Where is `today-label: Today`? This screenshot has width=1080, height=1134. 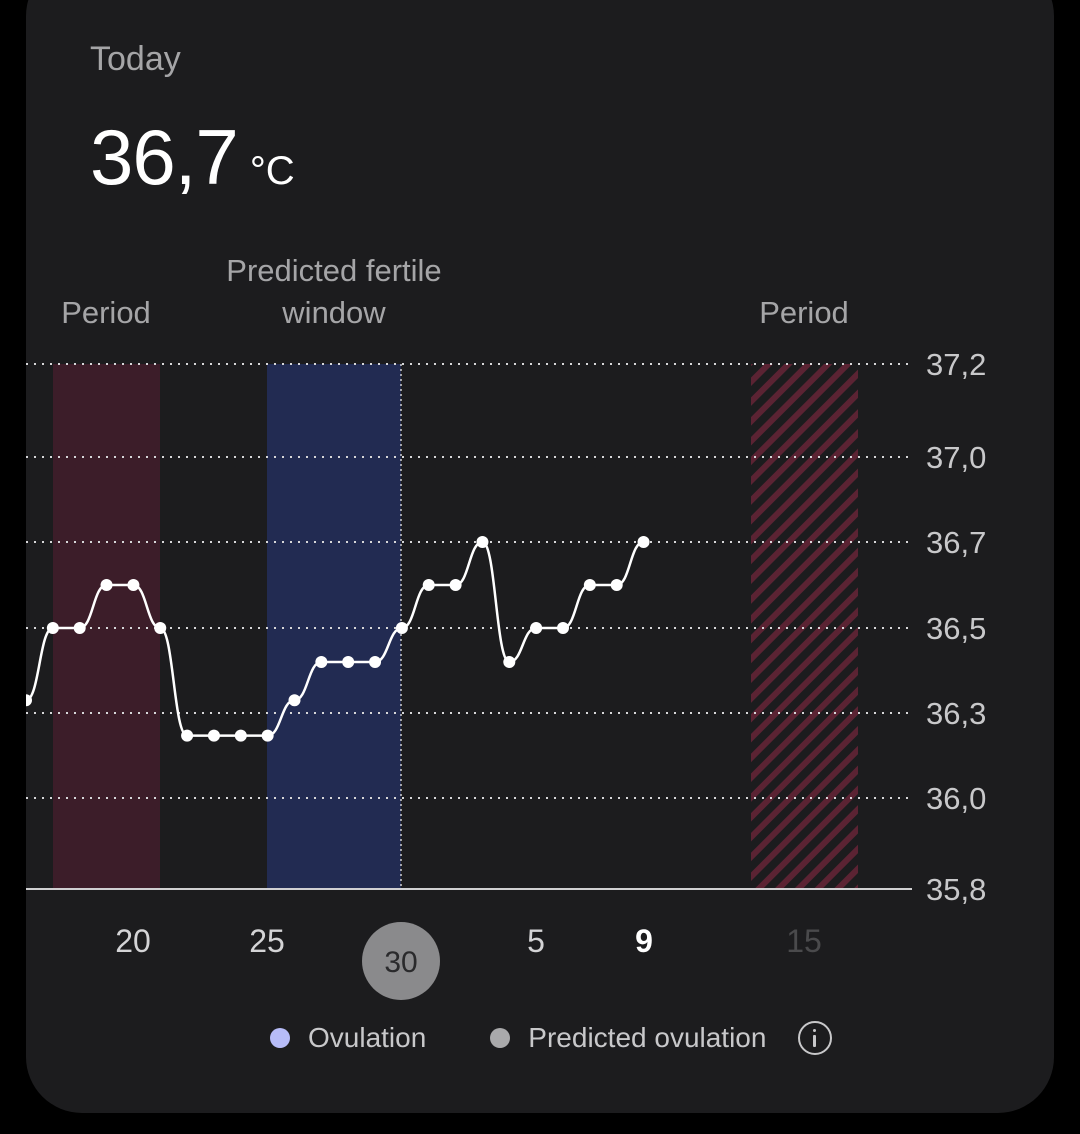 today-label: Today is located at coordinates (135, 59).